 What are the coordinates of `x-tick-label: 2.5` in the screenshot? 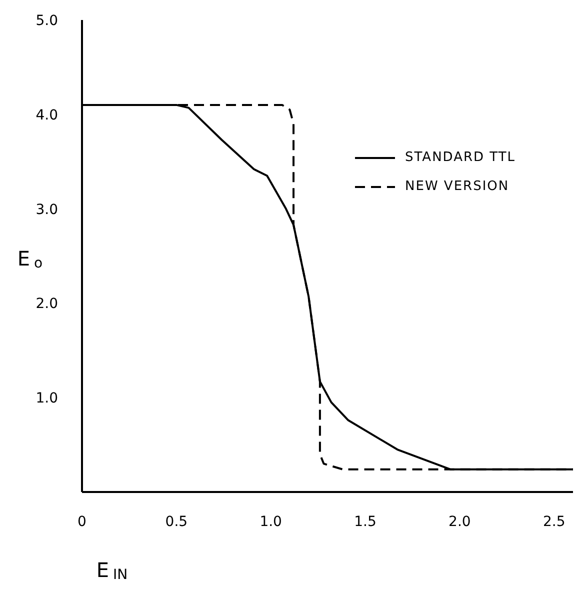 It's located at (554, 522).